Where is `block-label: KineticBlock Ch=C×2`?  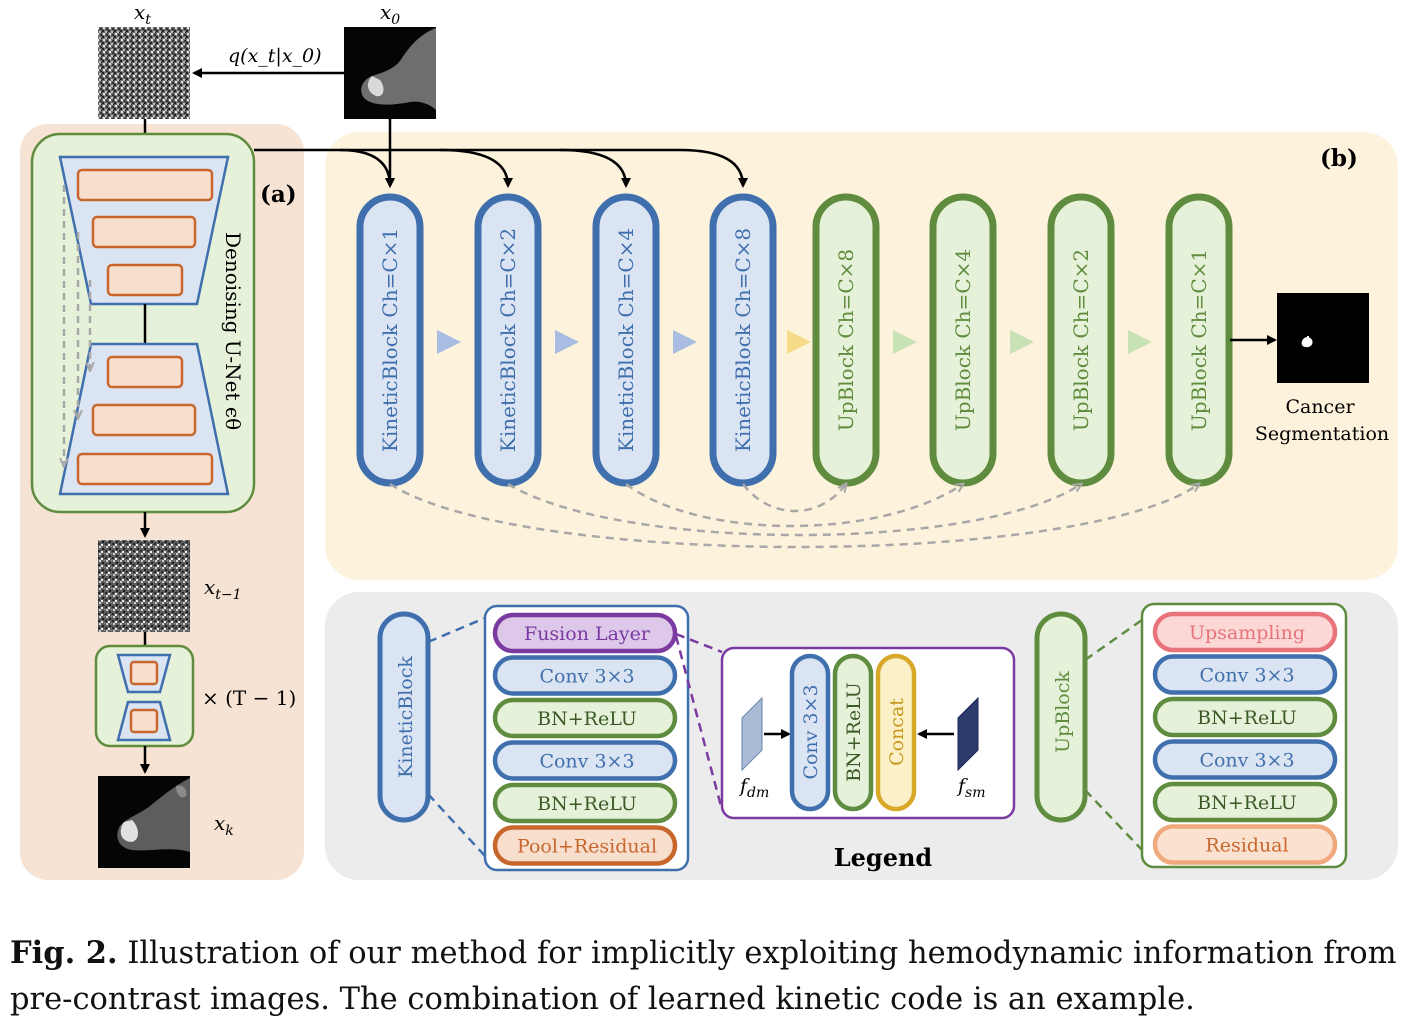 block-label: KineticBlock Ch=C×2 is located at coordinates (508, 340).